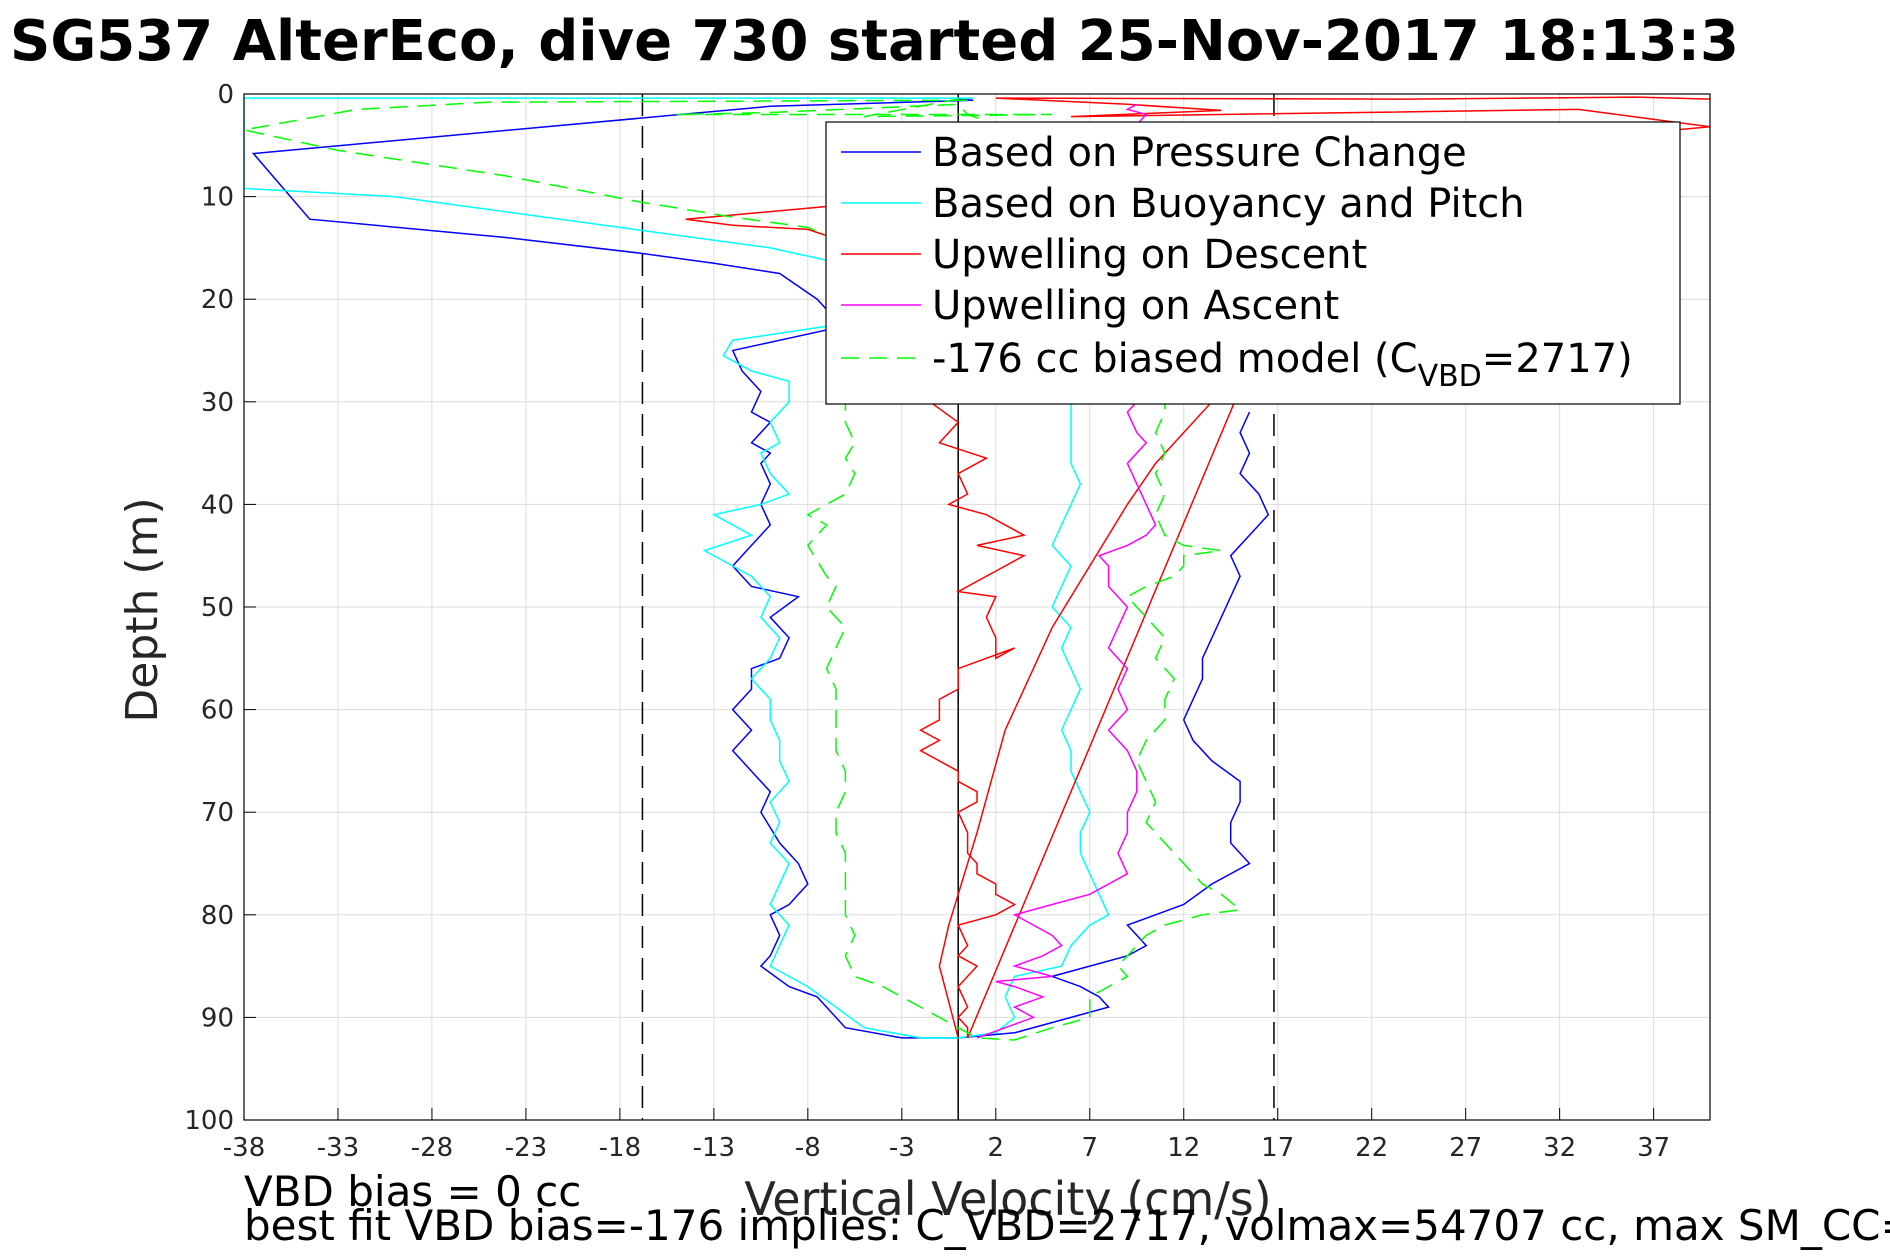  I want to click on x-tick-label: 32, so click(1559, 1148).